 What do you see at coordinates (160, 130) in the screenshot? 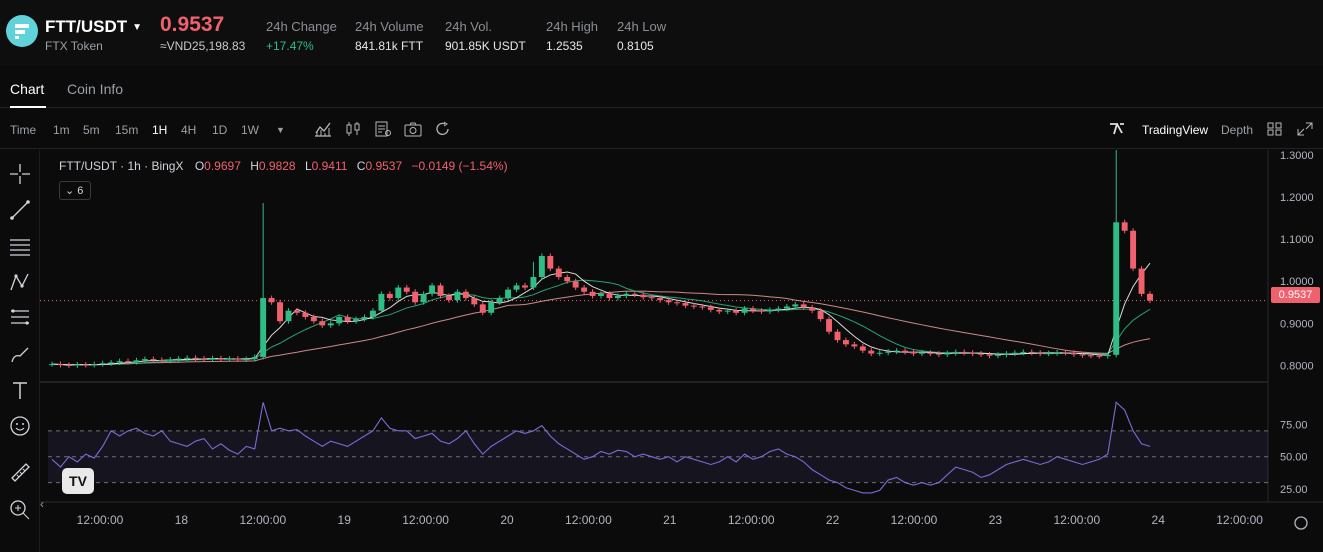
I see `timeframe-1h: 1H` at bounding box center [160, 130].